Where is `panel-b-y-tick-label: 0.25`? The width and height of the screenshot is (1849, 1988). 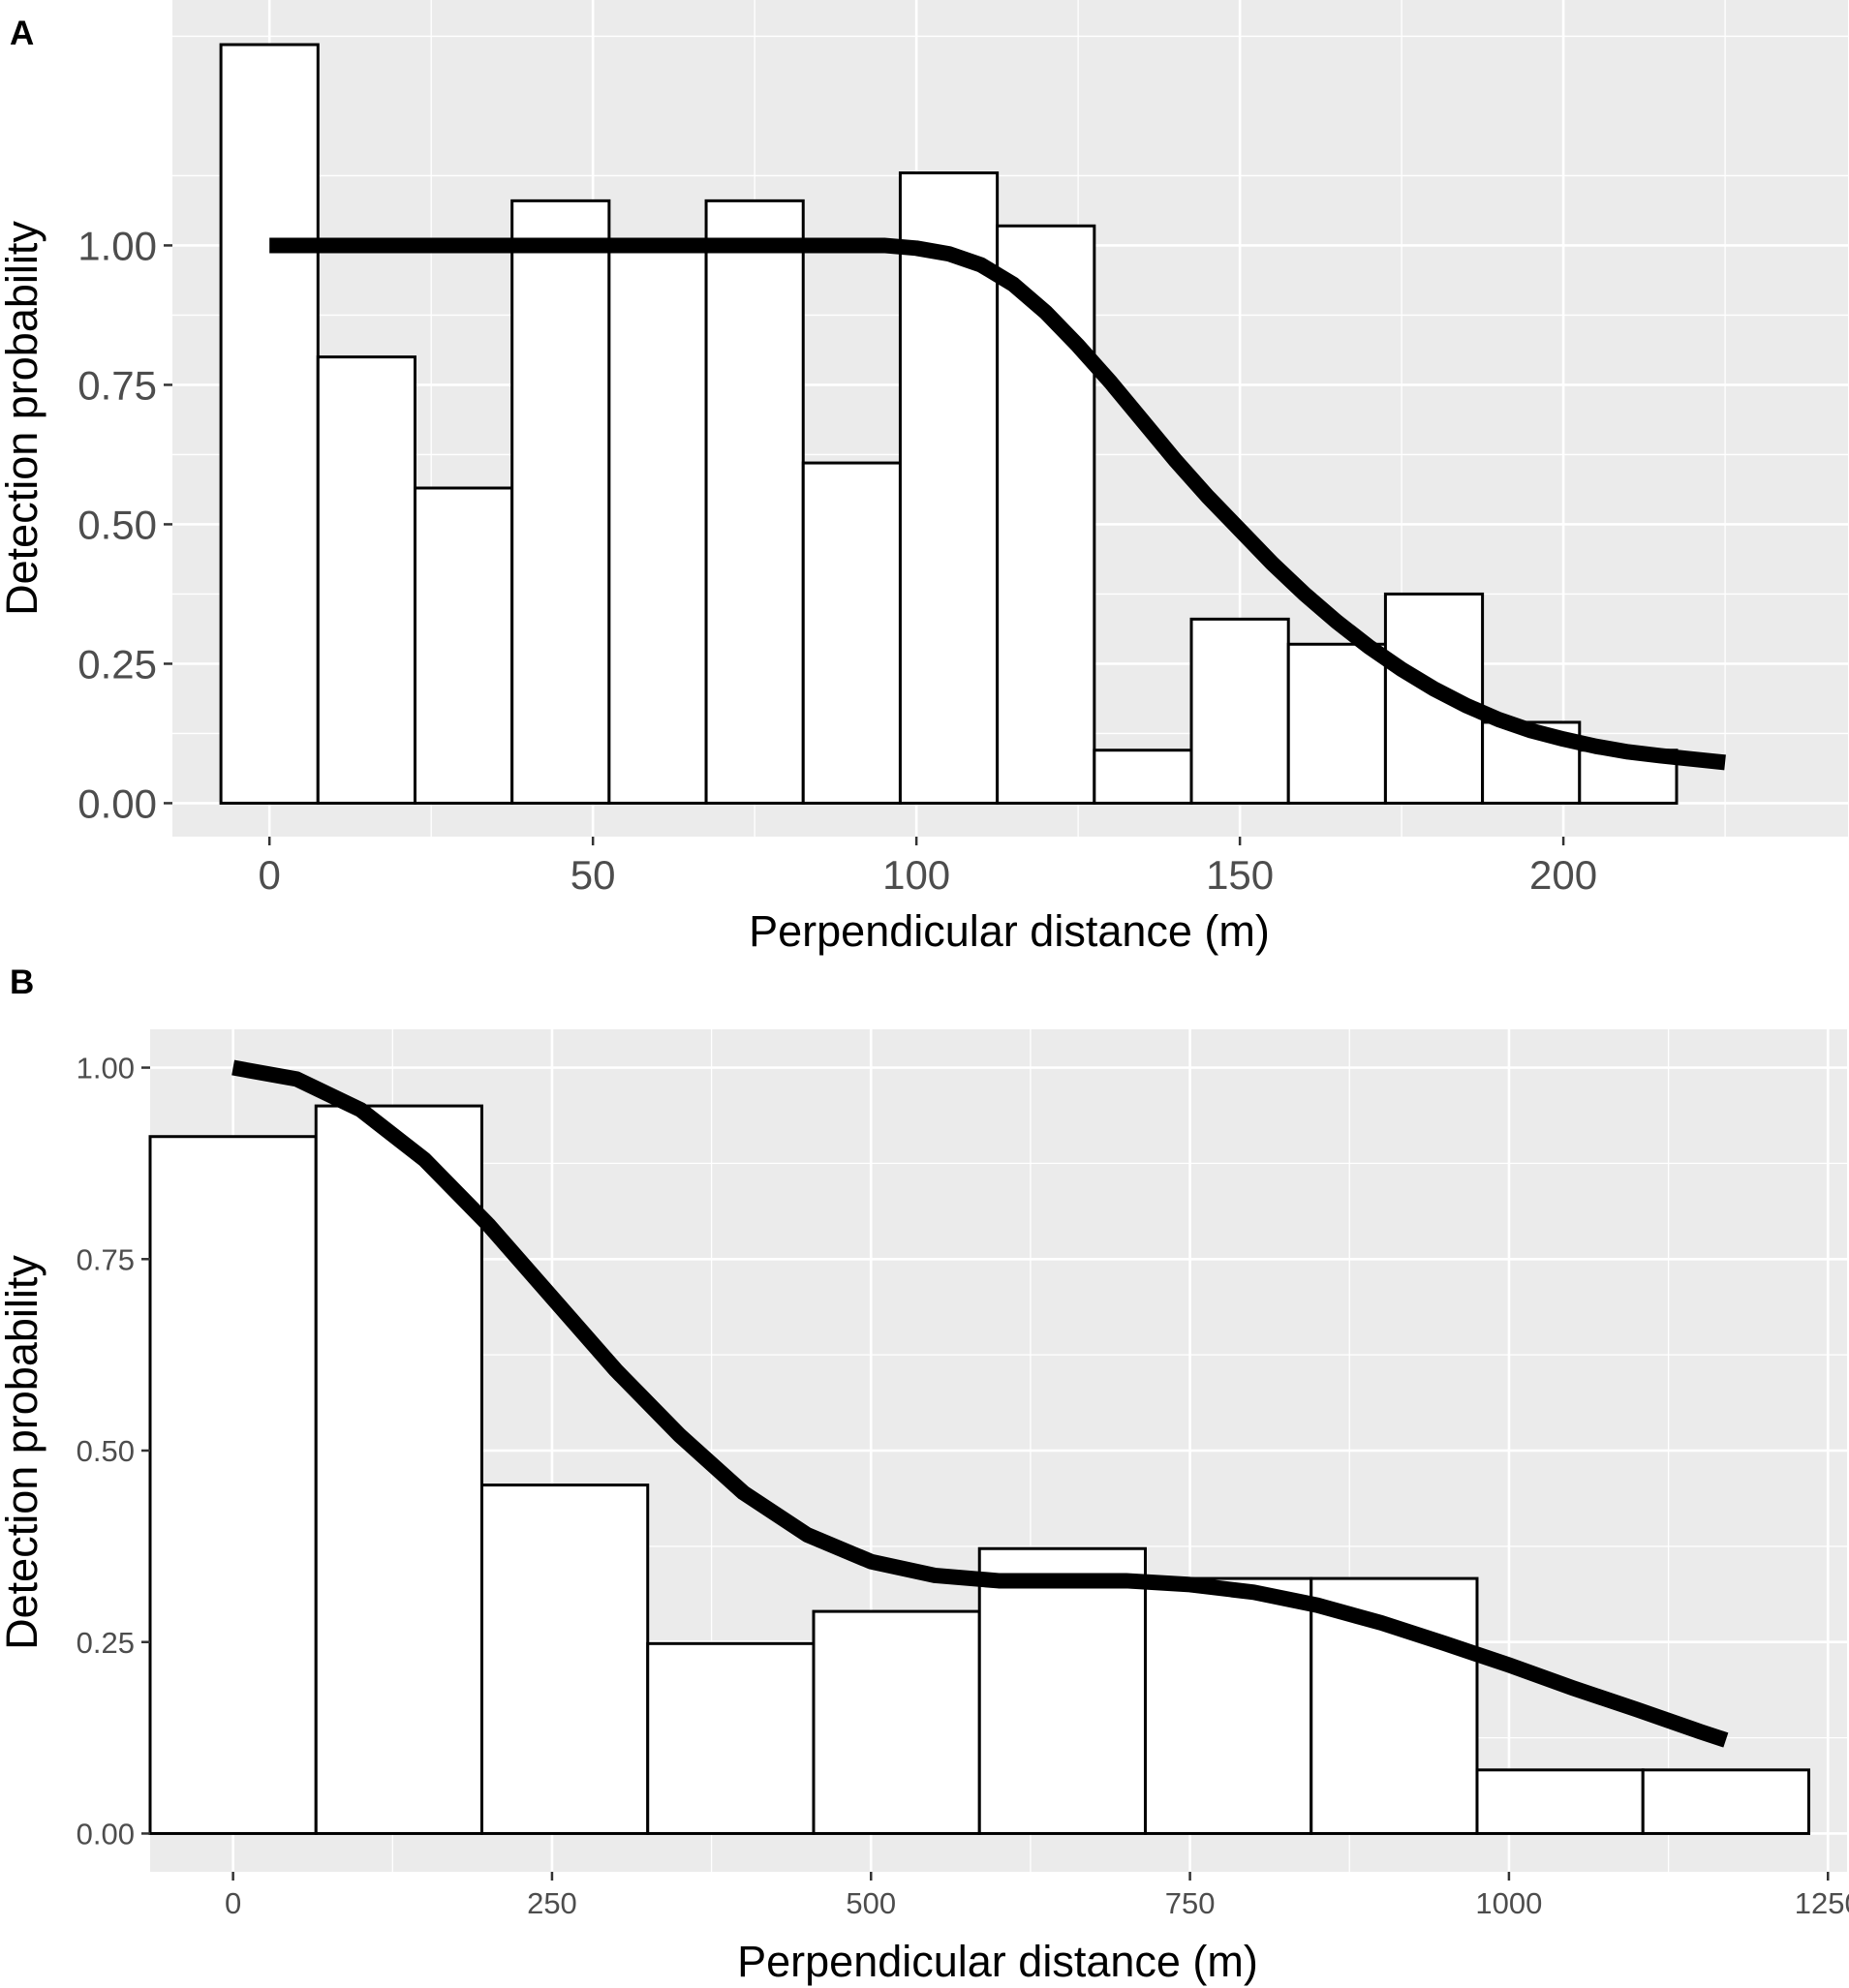
panel-b-y-tick-label: 0.25 is located at coordinates (106, 1643).